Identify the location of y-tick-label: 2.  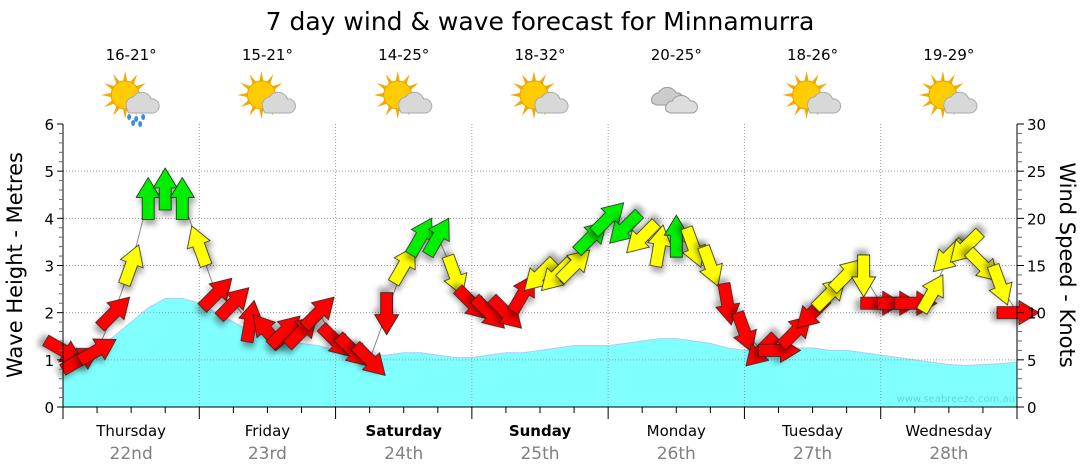
(49, 314).